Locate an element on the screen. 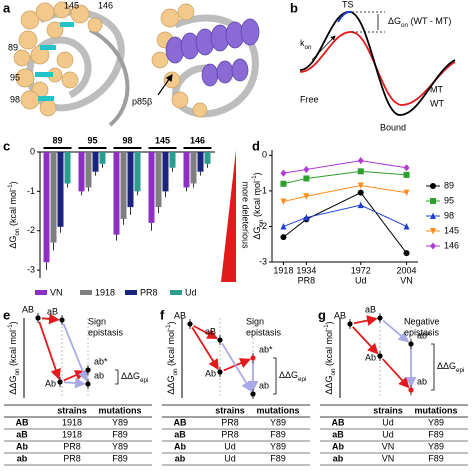 The height and width of the screenshot is (472, 474). y-axis-title: ΔGon (kcal mol-1) is located at coordinates (258, 205).